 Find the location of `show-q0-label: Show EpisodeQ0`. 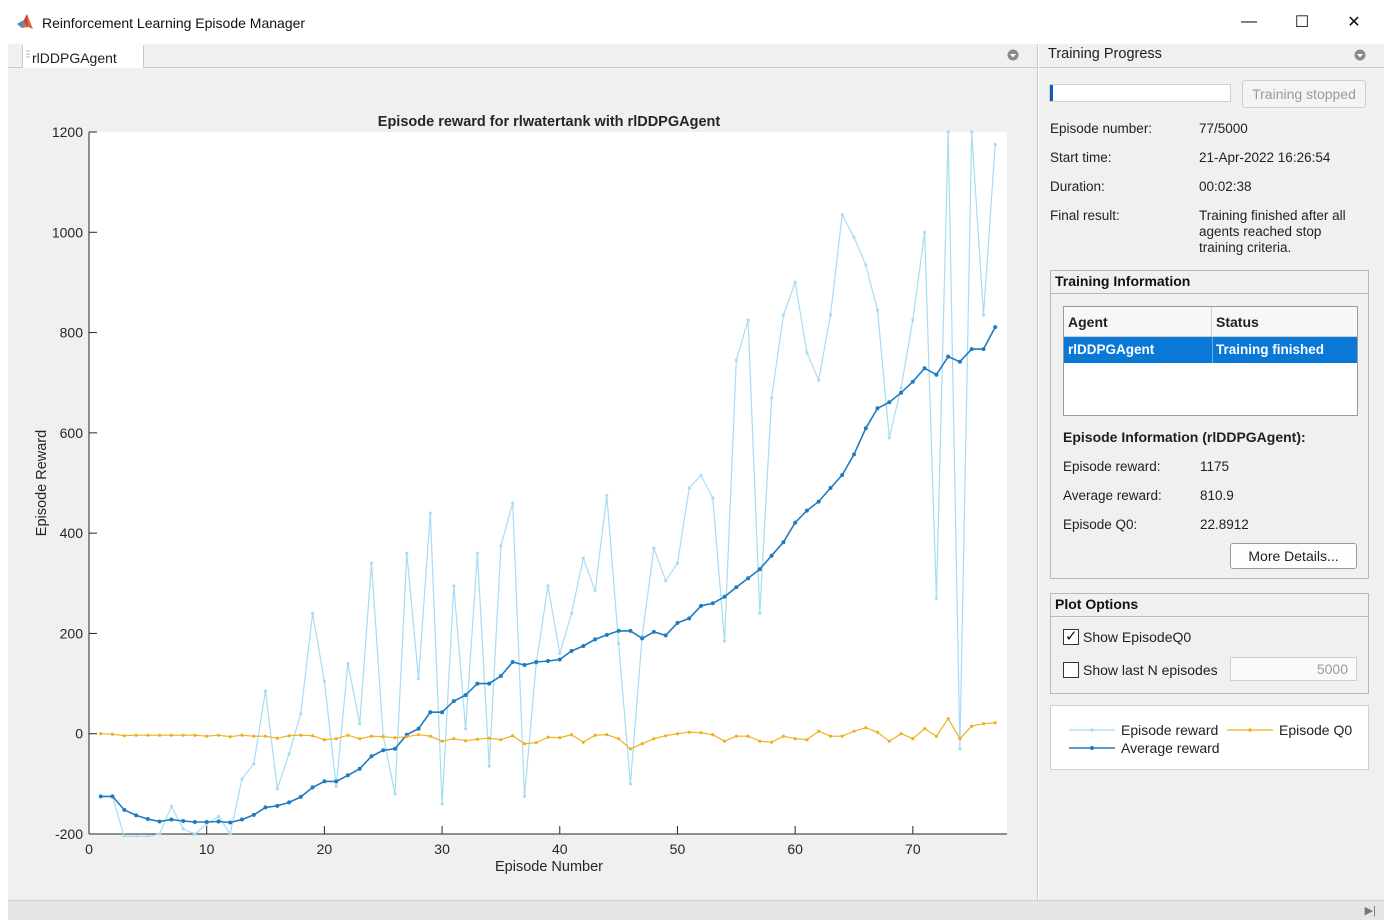

show-q0-label: Show EpisodeQ0 is located at coordinates (1137, 637).